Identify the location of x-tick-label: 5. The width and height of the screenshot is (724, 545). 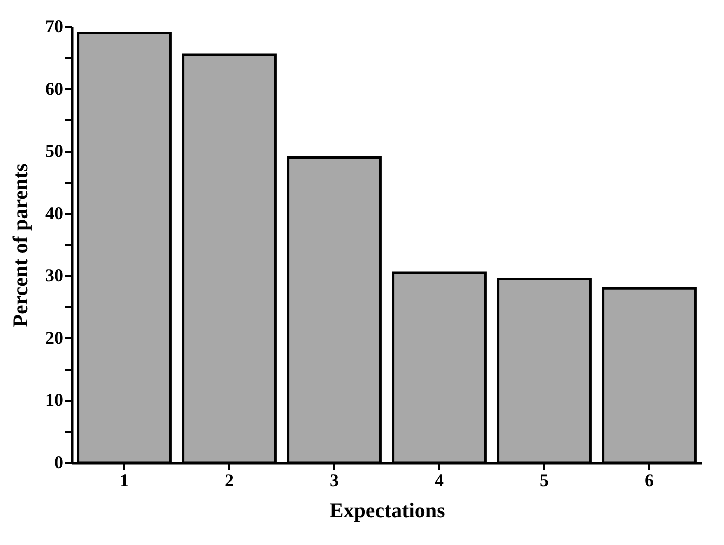
(544, 480).